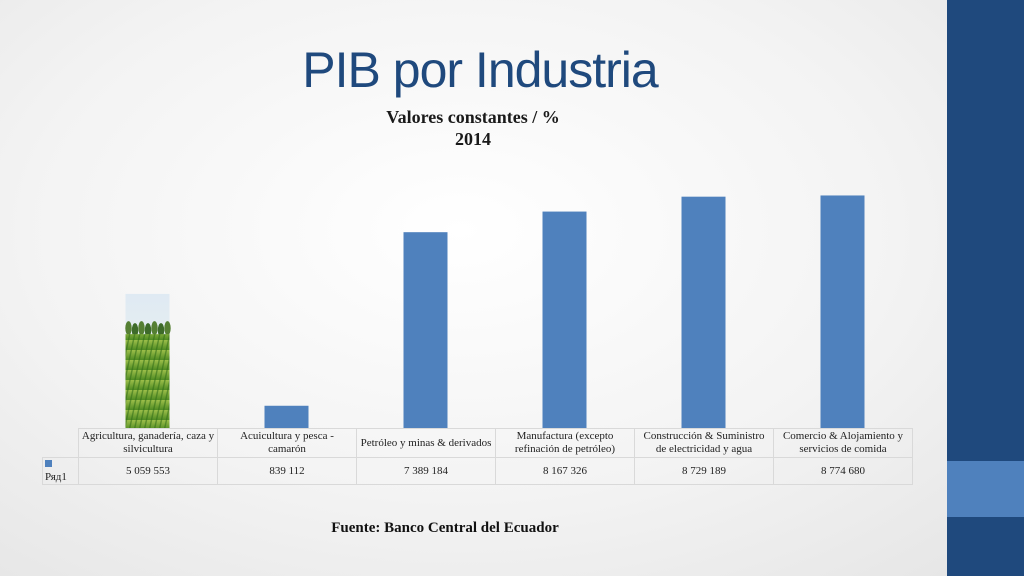 The image size is (1024, 576). I want to click on category-label: Acuicultura y pesca - camarón, so click(287, 443).